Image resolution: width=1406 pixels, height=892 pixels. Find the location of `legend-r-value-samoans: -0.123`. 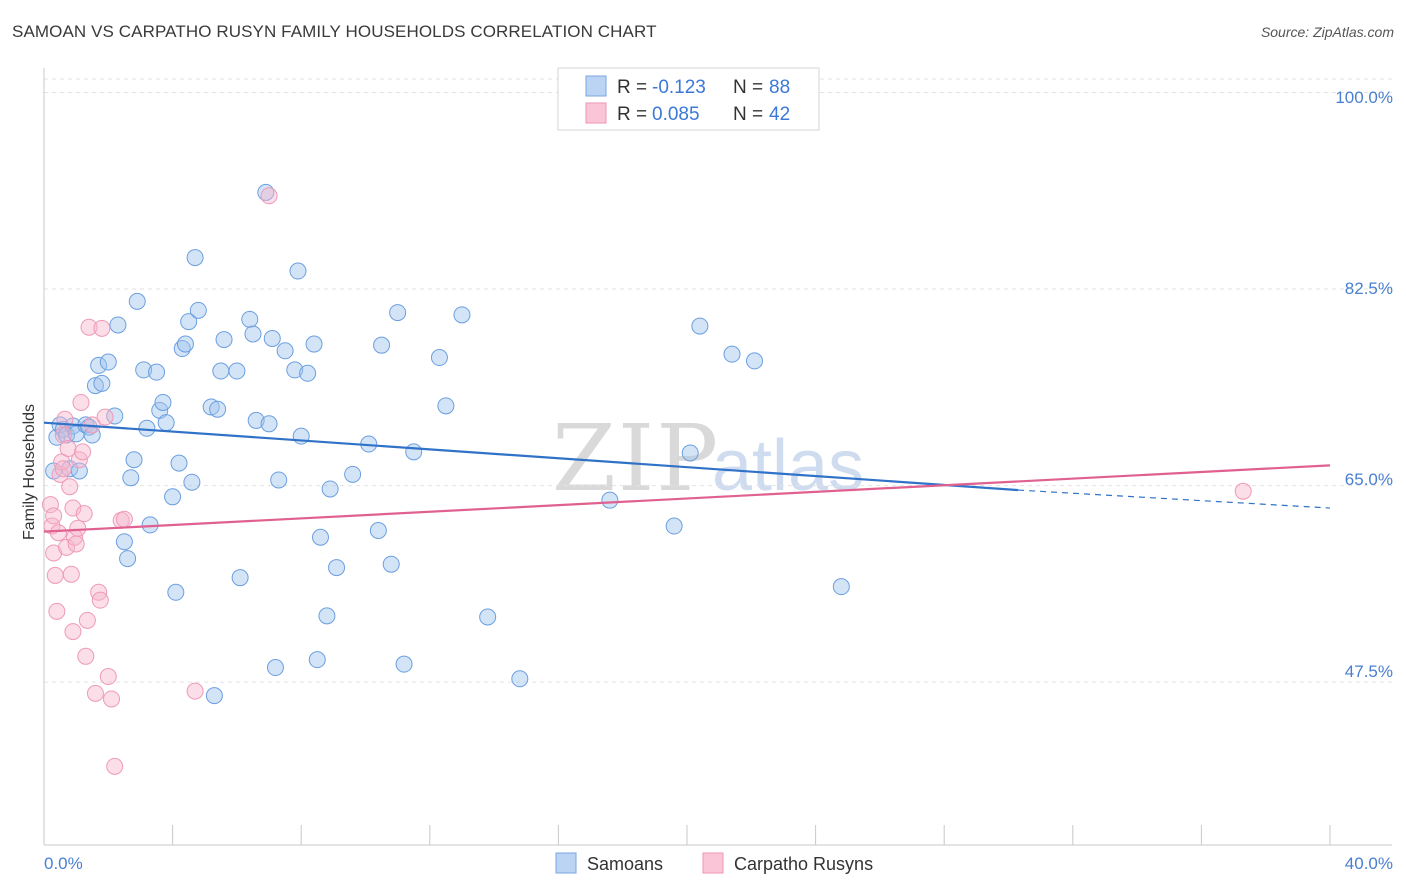

legend-r-value-samoans: -0.123 is located at coordinates (679, 87).